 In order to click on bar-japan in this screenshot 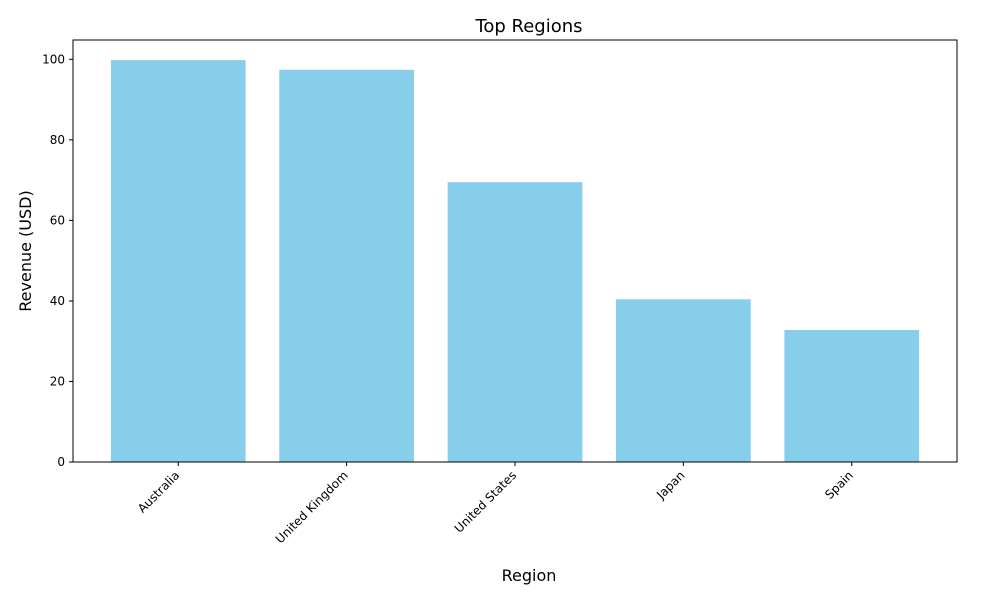, I will do `click(683, 380)`.